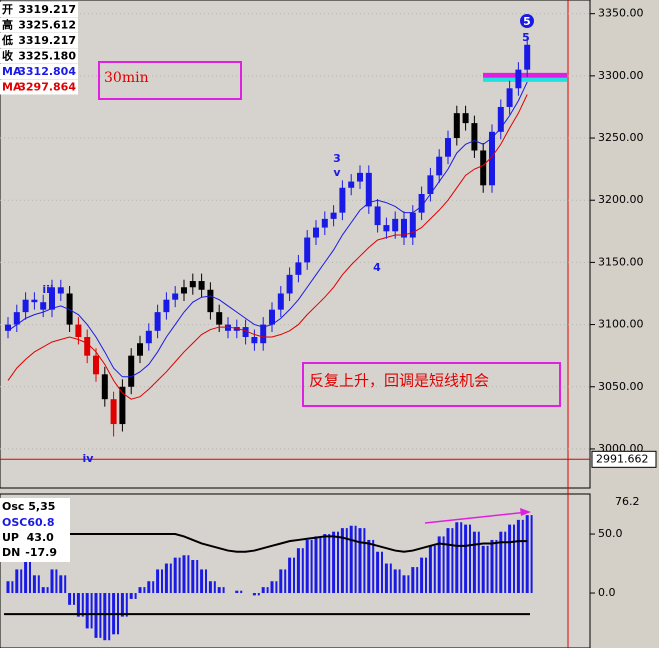 Image resolution: width=659 pixels, height=648 pixels. What do you see at coordinates (28, 522) in the screenshot?
I see `osc-info: OSC60.8` at bounding box center [28, 522].